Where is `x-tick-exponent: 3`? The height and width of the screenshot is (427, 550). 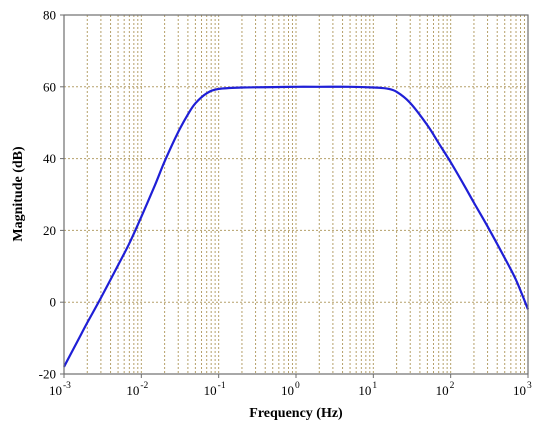 x-tick-exponent: 3 is located at coordinates (529, 386).